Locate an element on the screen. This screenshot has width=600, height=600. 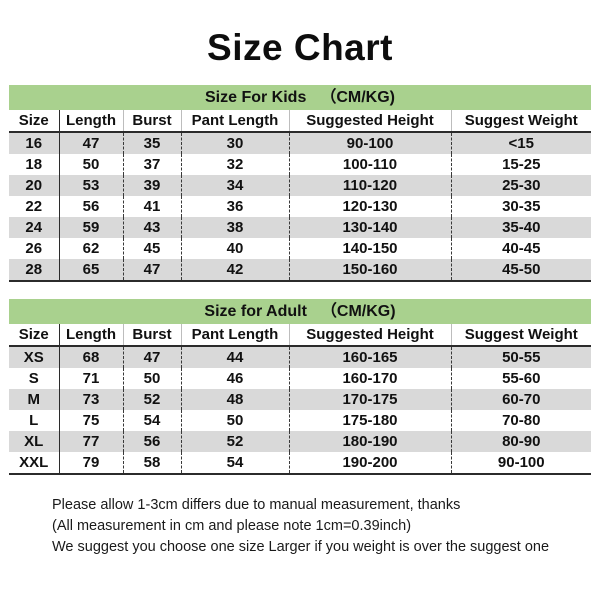
kids-cell: 32 is located at coordinates (235, 164).